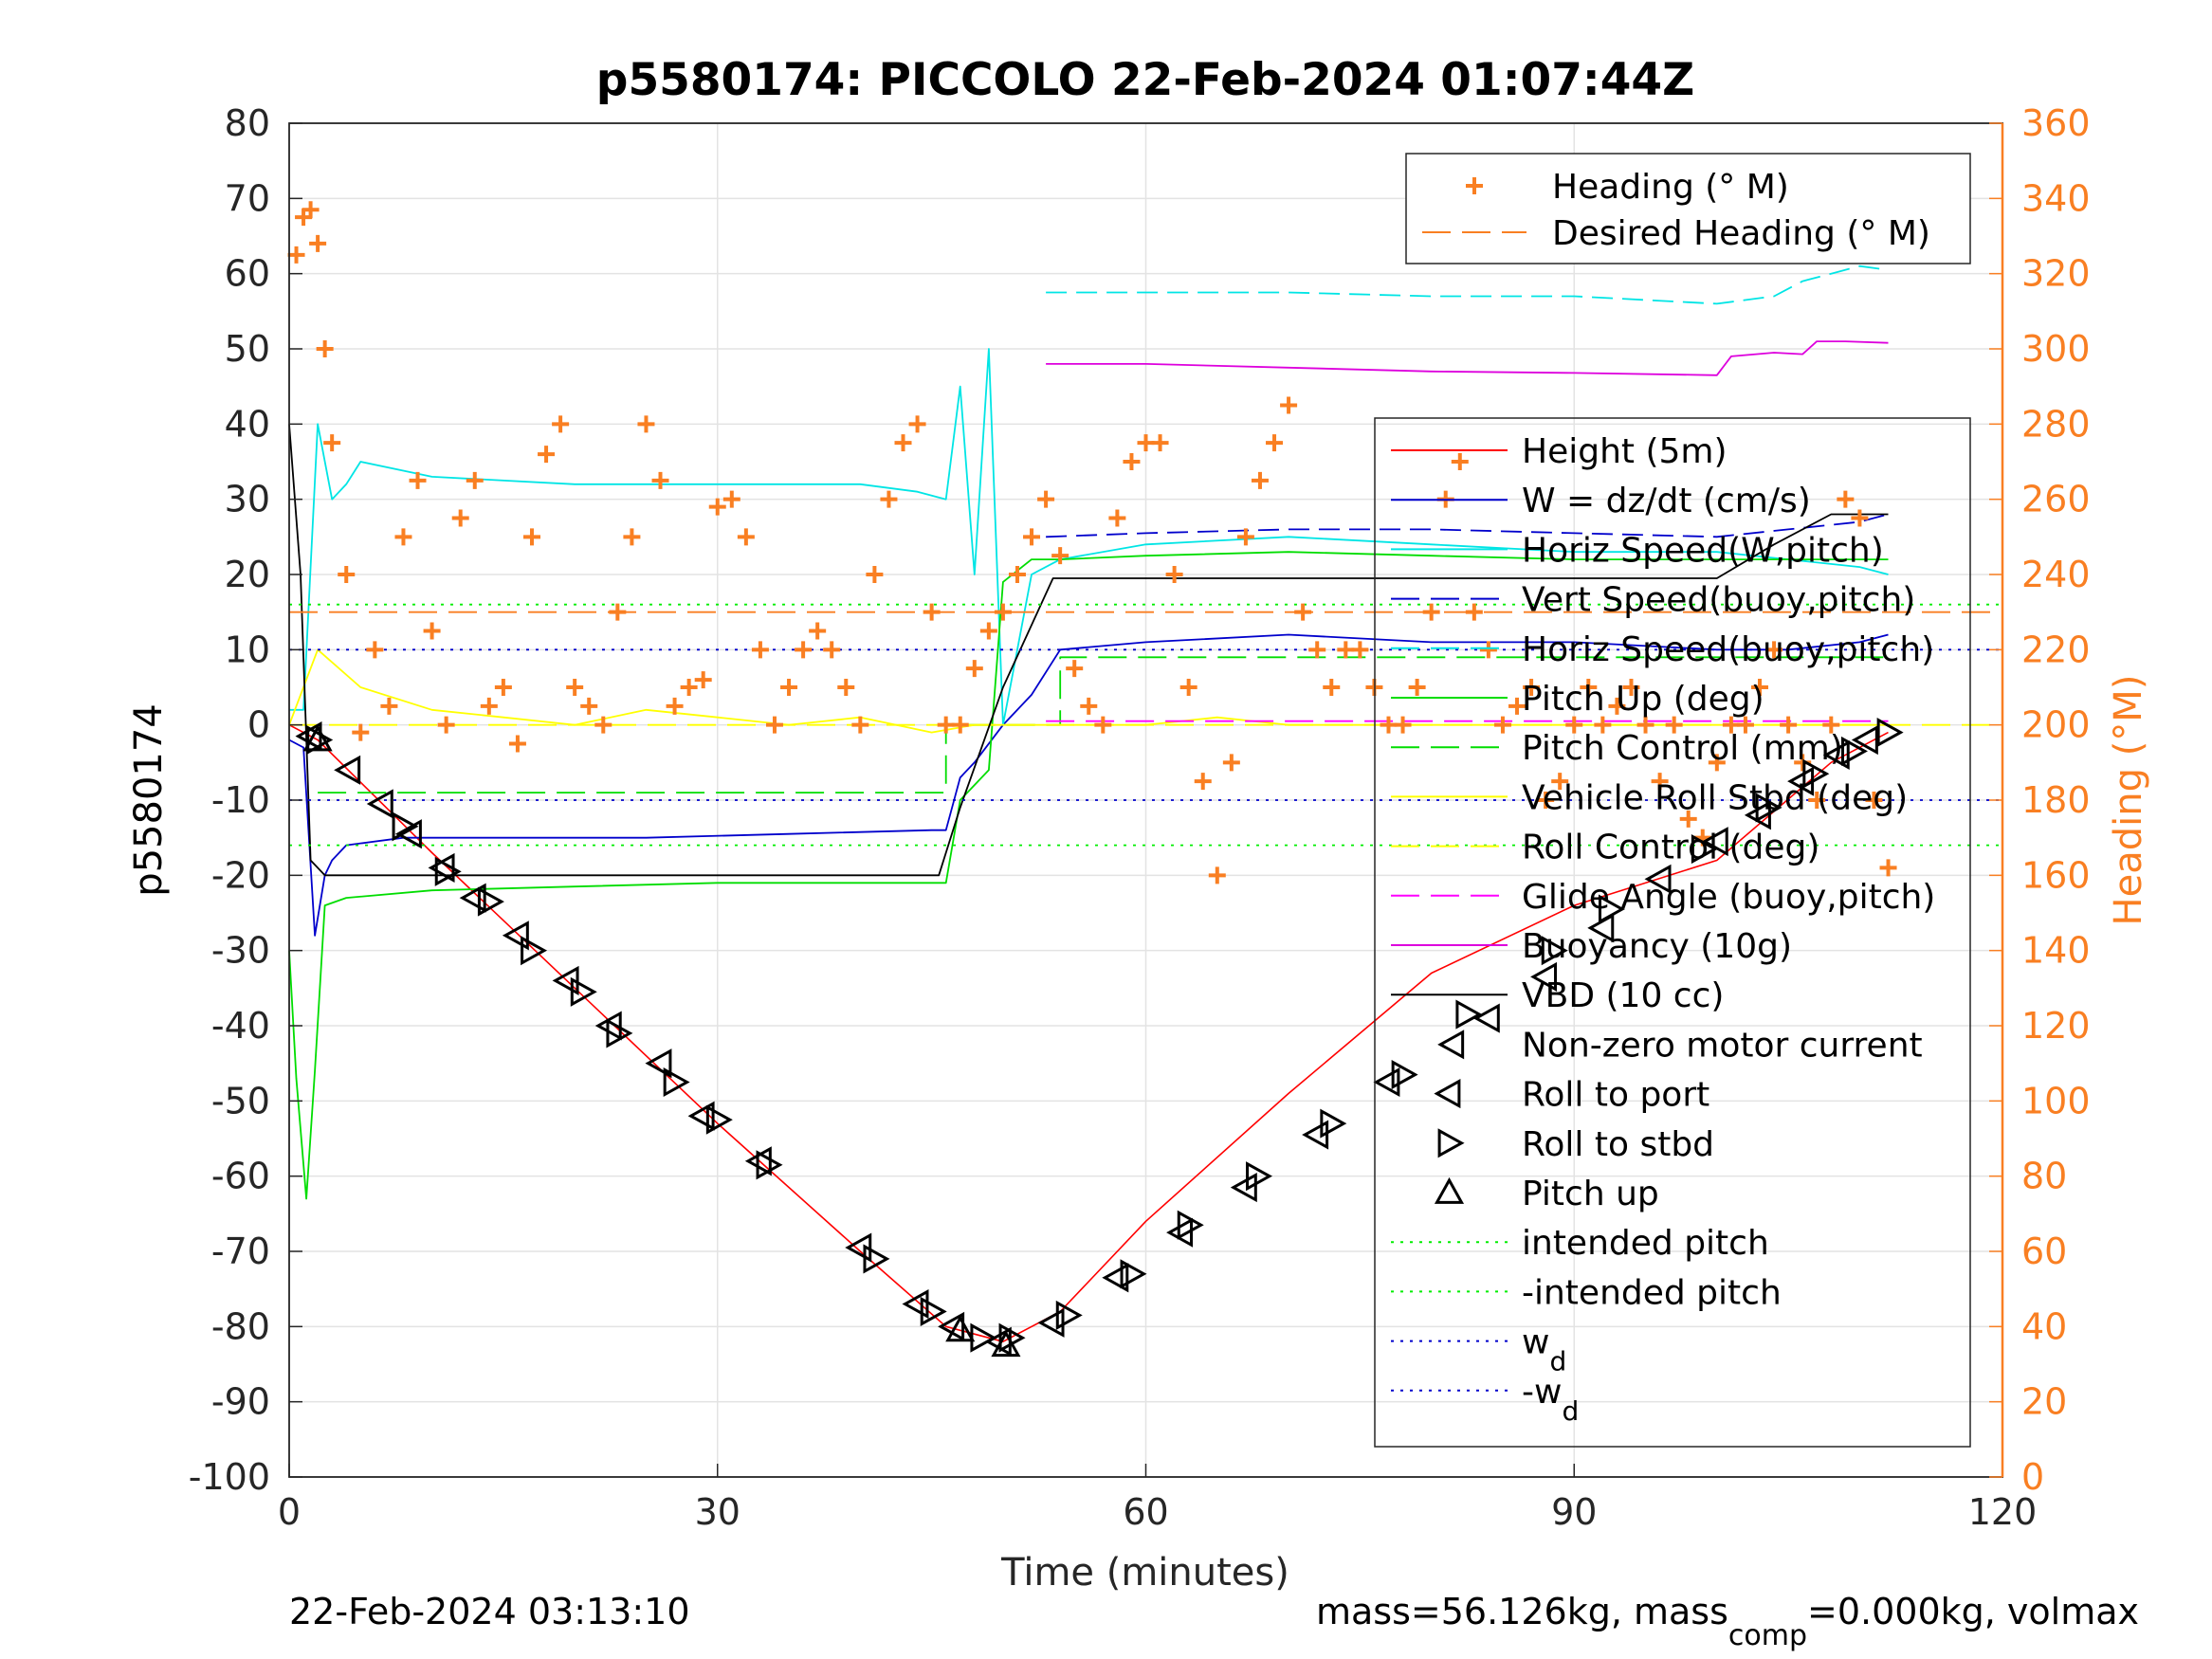  Describe the element at coordinates (1666, 501) in the screenshot. I see `legend-label-text: W = dz/dt (cm/s)` at that location.